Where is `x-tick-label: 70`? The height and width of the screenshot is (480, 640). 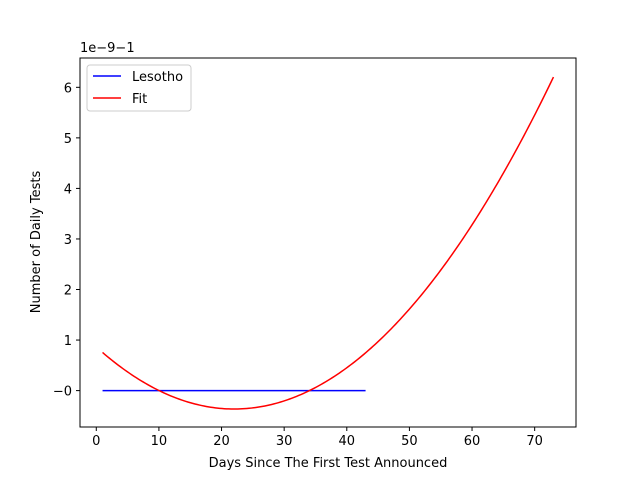
x-tick-label: 70 is located at coordinates (534, 441).